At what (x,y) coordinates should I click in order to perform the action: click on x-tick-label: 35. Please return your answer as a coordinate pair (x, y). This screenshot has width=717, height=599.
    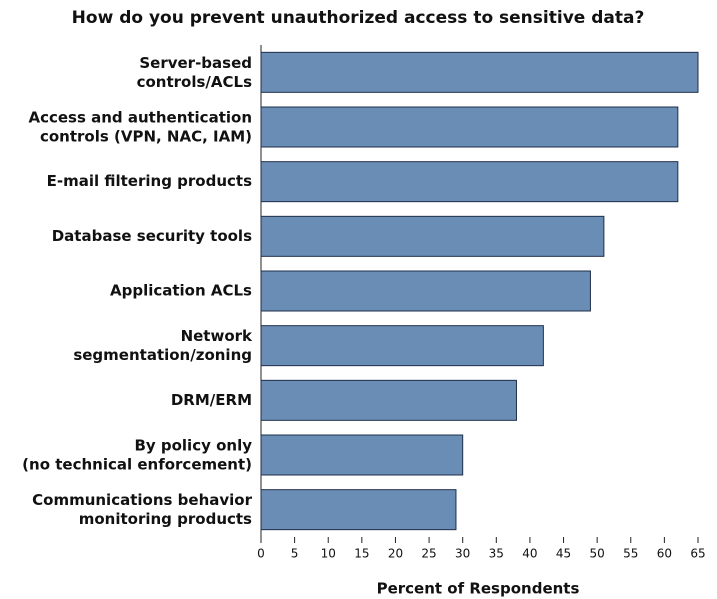
    Looking at the image, I should click on (496, 554).